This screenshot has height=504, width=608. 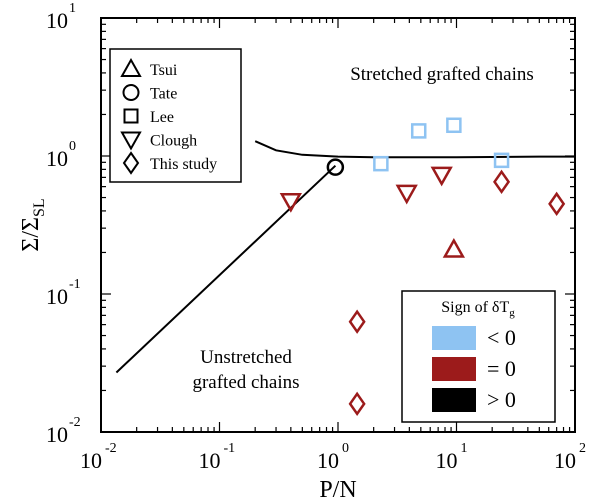 What do you see at coordinates (501, 337) in the screenshot?
I see `legend-color-label: < 0` at bounding box center [501, 337].